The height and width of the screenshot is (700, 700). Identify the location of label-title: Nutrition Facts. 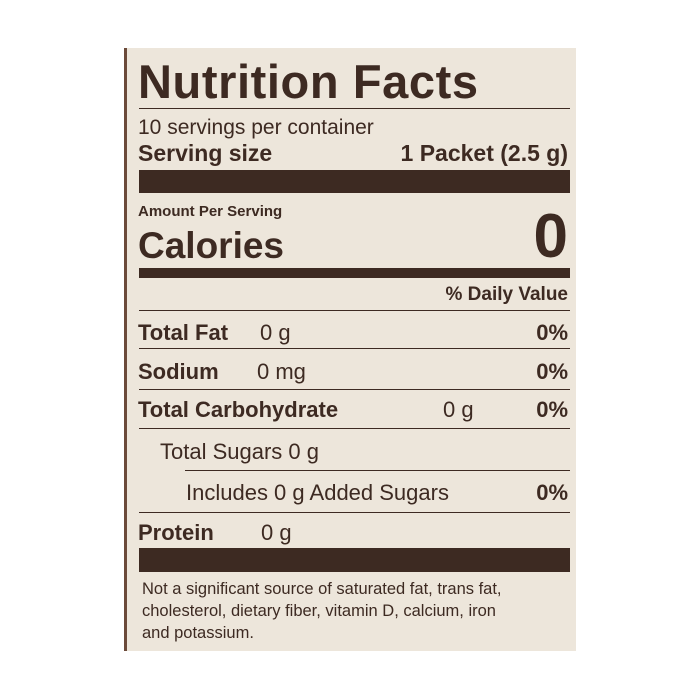
(308, 81).